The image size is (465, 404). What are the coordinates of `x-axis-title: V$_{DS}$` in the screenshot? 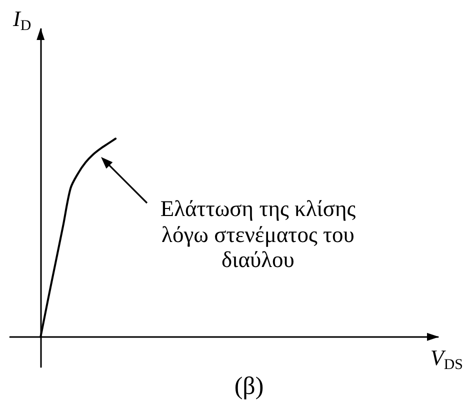 It's located at (446, 359).